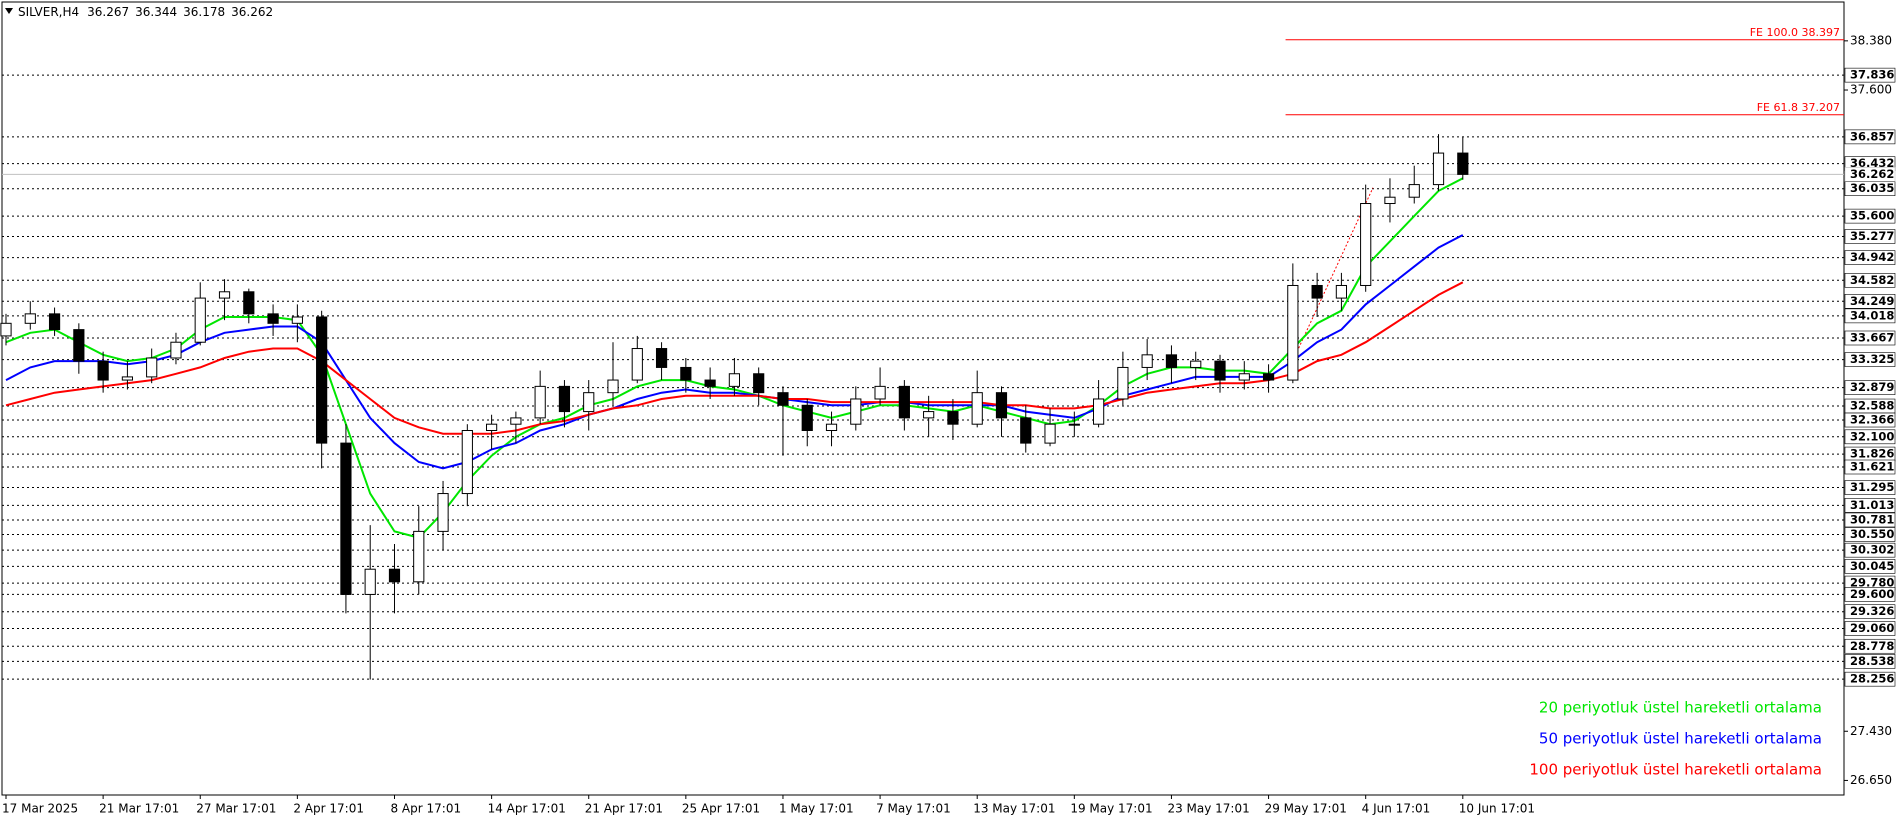 The height and width of the screenshot is (820, 1896). Describe the element at coordinates (1675, 770) in the screenshot. I see `legend-entry: 100 periyotluk üstel hareketli ortalama` at that location.